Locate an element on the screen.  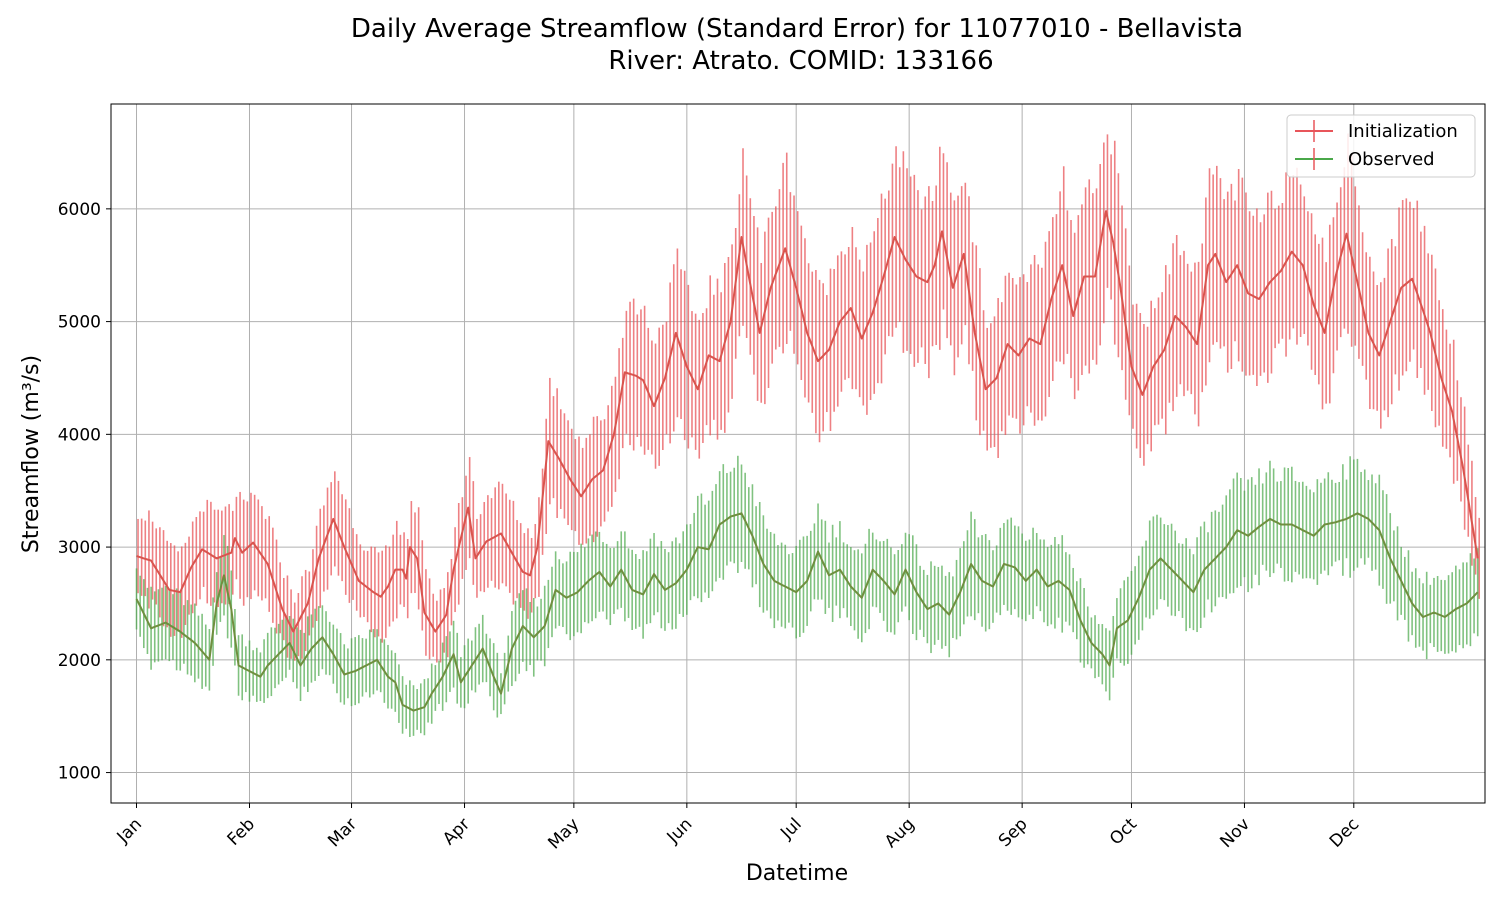
x-tick-label-feb: Feb is located at coordinates (241, 831).